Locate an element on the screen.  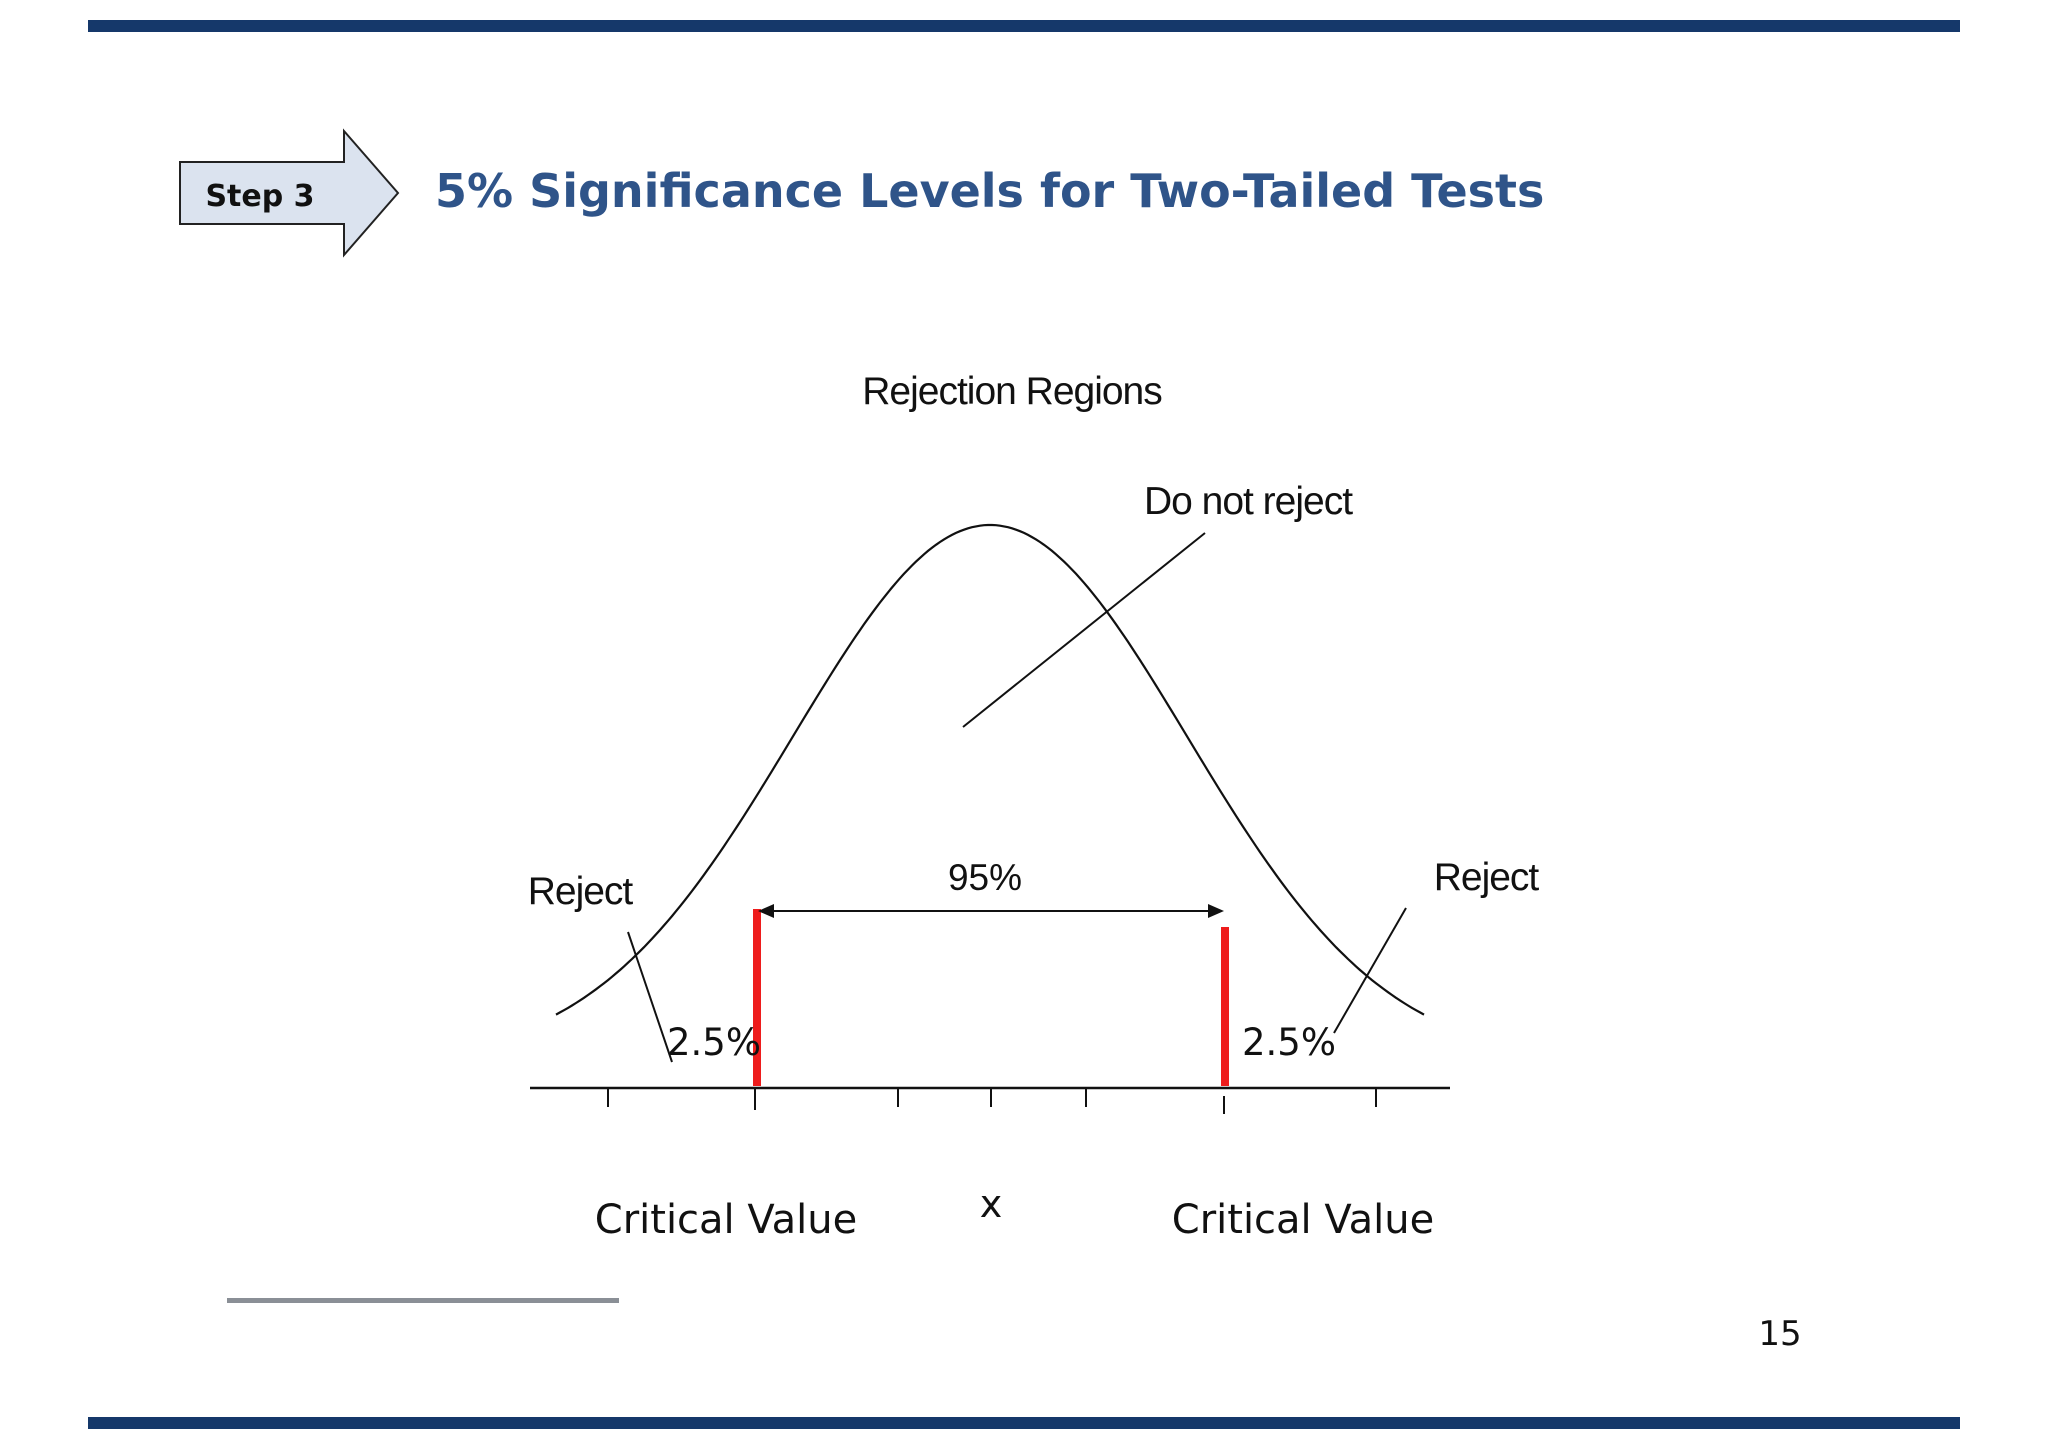
reject-right-label: Reject is located at coordinates (1487, 877).